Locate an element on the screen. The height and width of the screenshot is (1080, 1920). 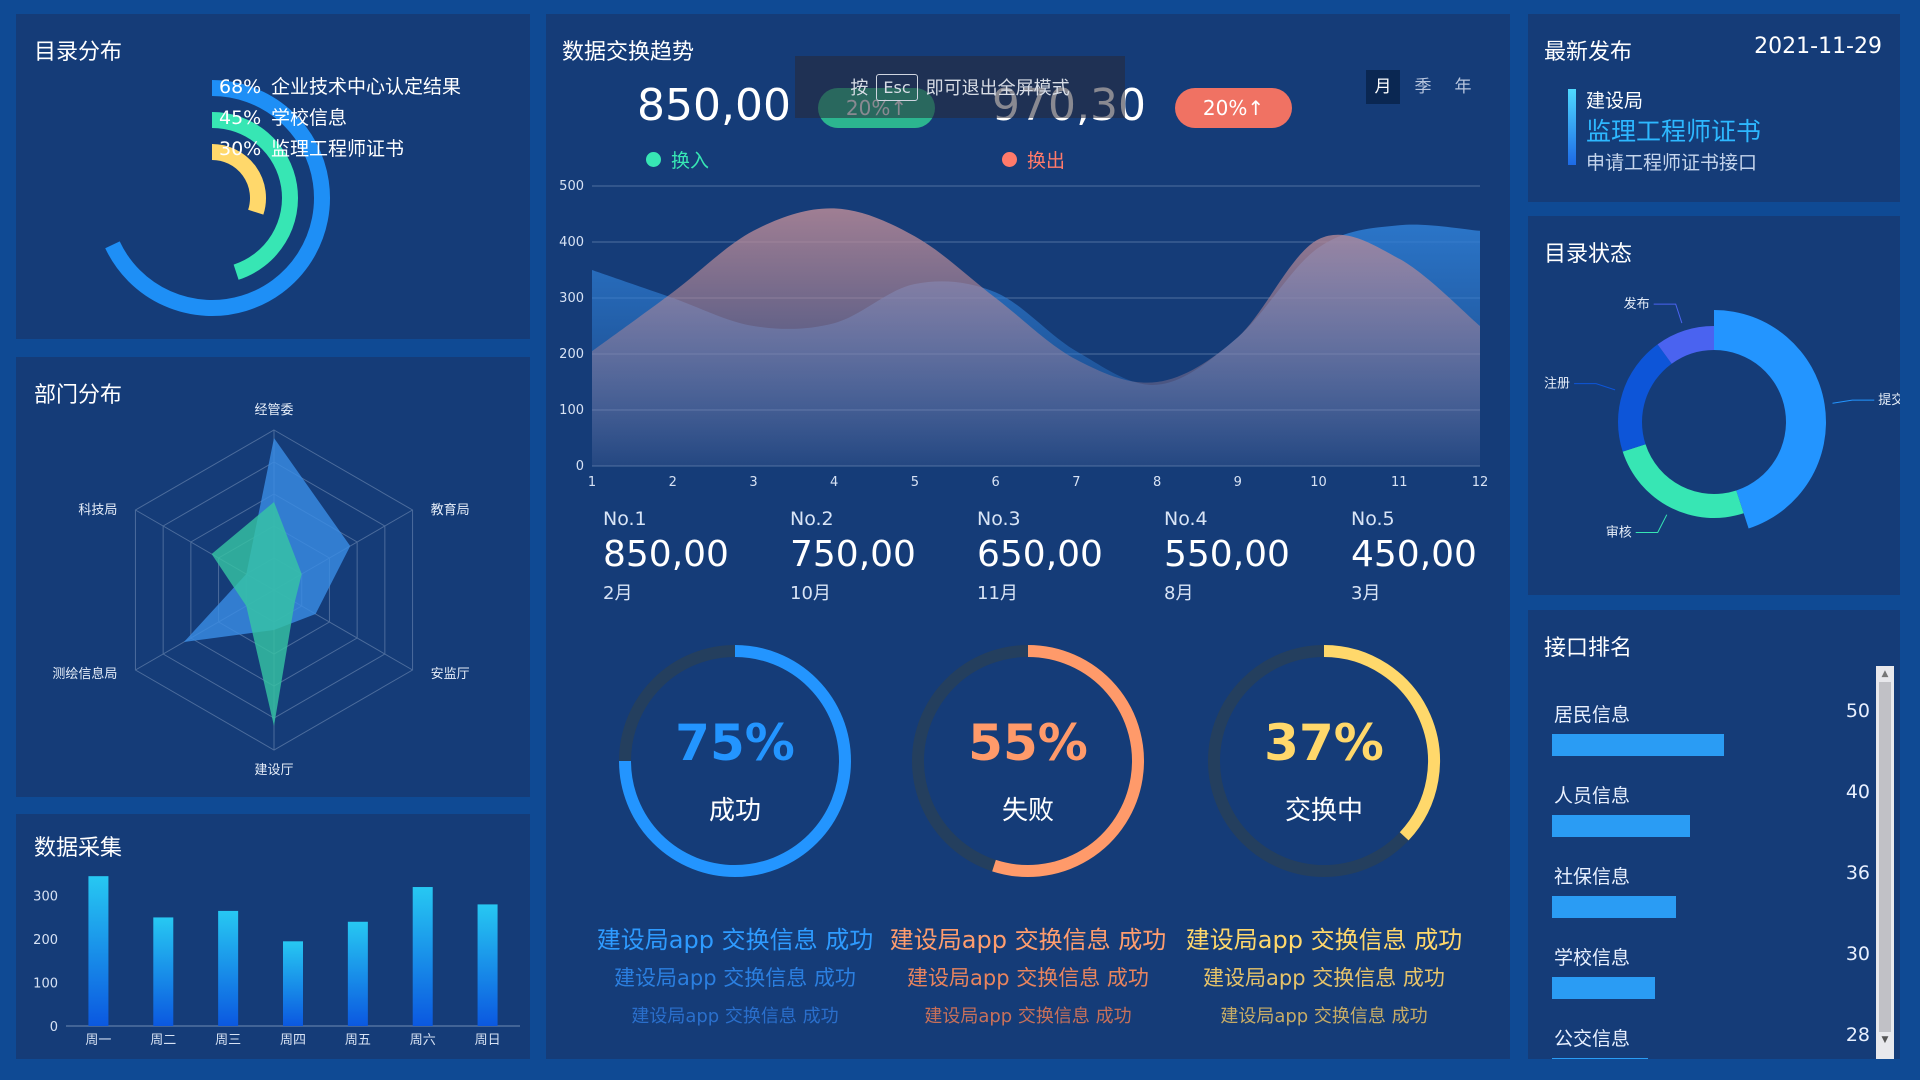
legend-out: 换出 is located at coordinates (1033, 159).